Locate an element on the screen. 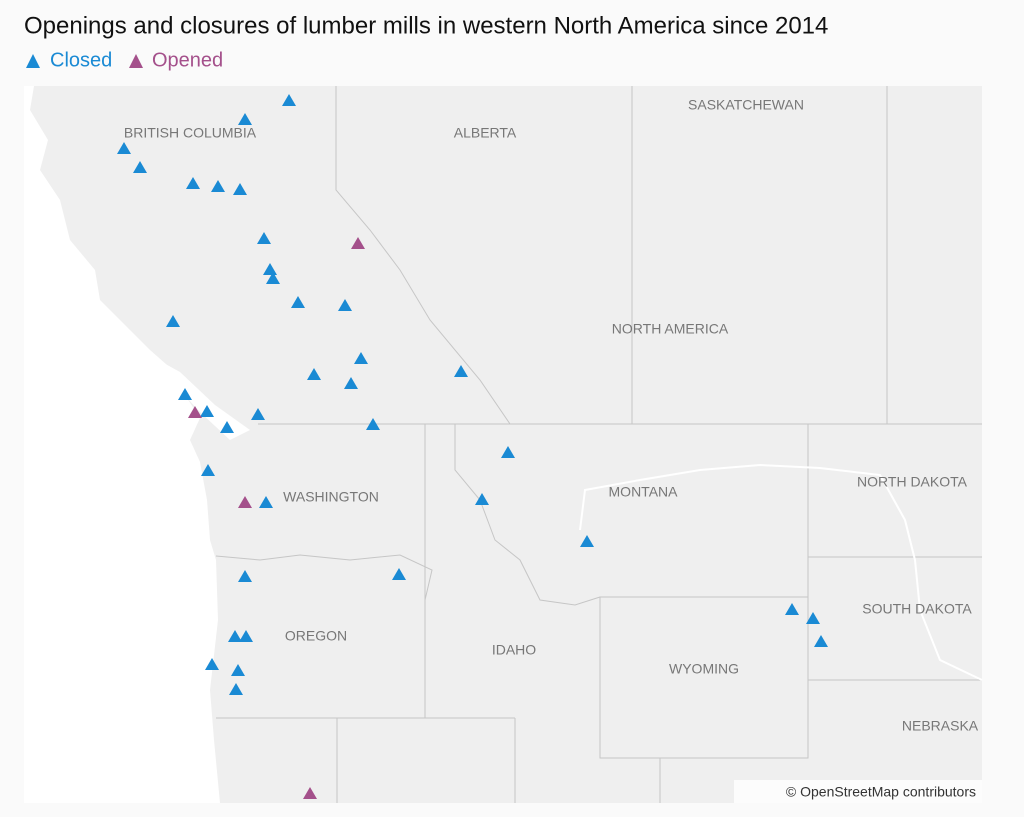  place-label: NORTH AMERICA is located at coordinates (670, 329).